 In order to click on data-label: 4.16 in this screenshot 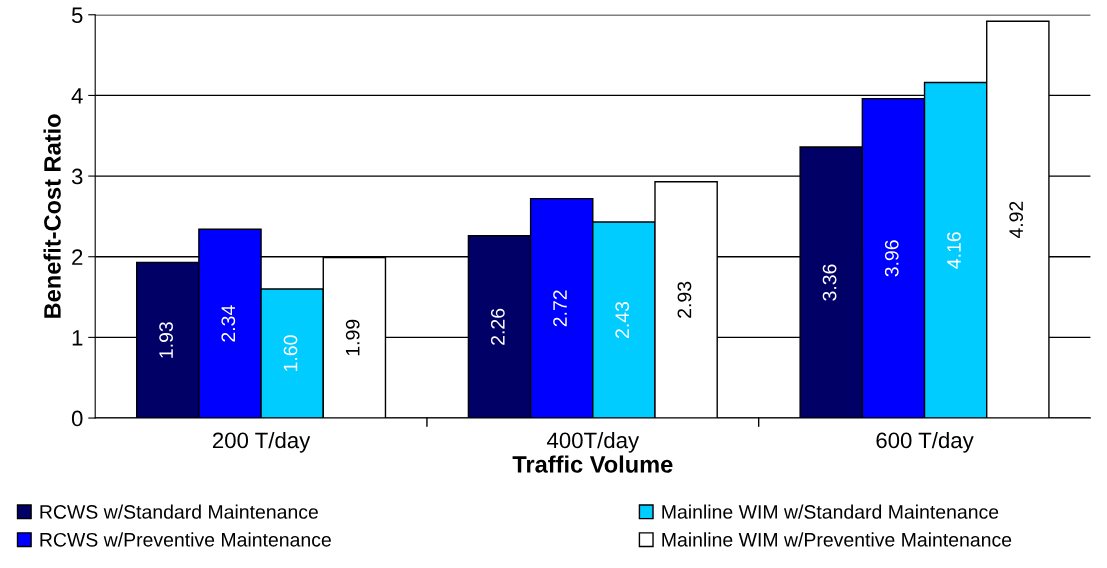, I will do `click(954, 250)`.